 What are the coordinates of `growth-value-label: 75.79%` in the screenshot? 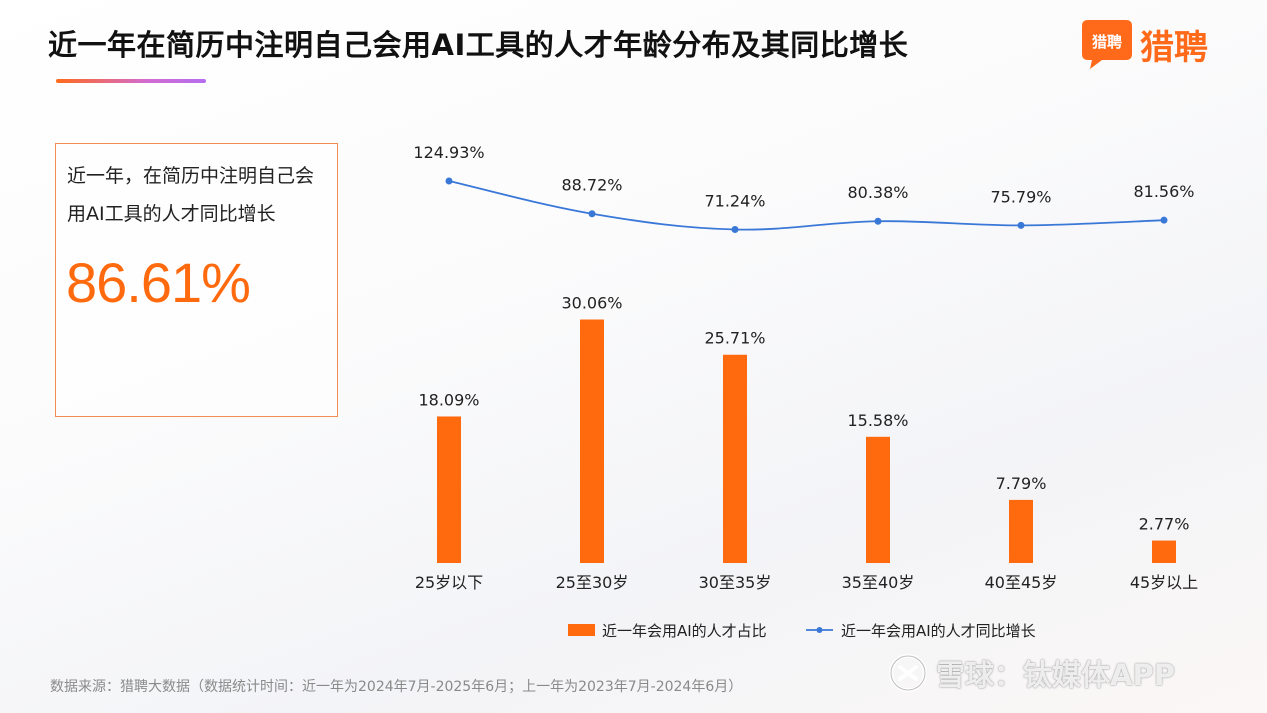 It's located at (1020, 196).